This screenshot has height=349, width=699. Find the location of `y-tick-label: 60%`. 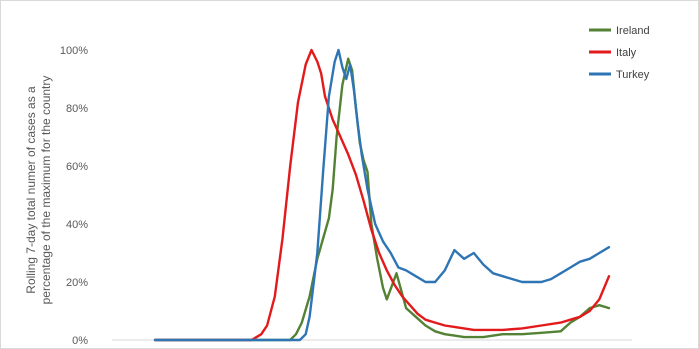

y-tick-label: 60% is located at coordinates (77, 167).